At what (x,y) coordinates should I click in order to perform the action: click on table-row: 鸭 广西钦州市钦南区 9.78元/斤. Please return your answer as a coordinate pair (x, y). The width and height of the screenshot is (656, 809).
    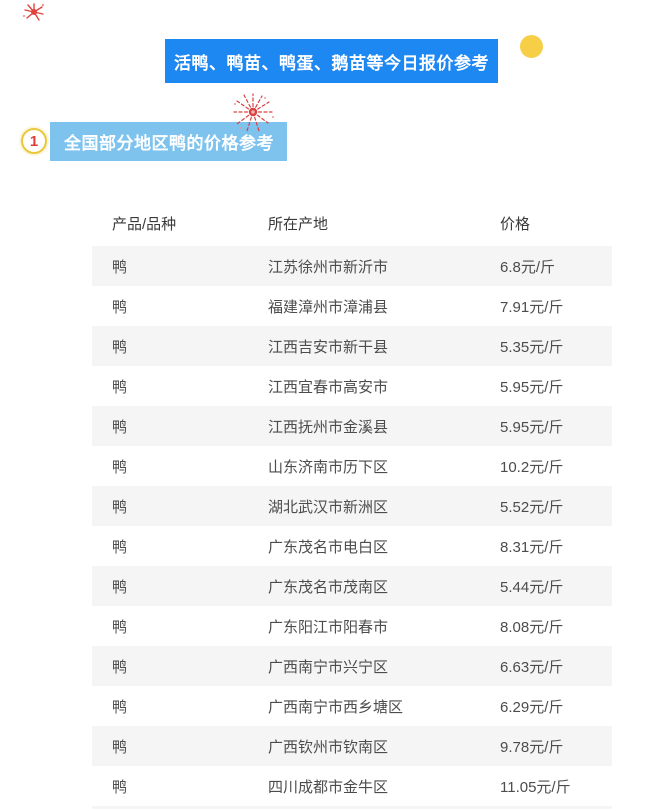
    Looking at the image, I should click on (352, 746).